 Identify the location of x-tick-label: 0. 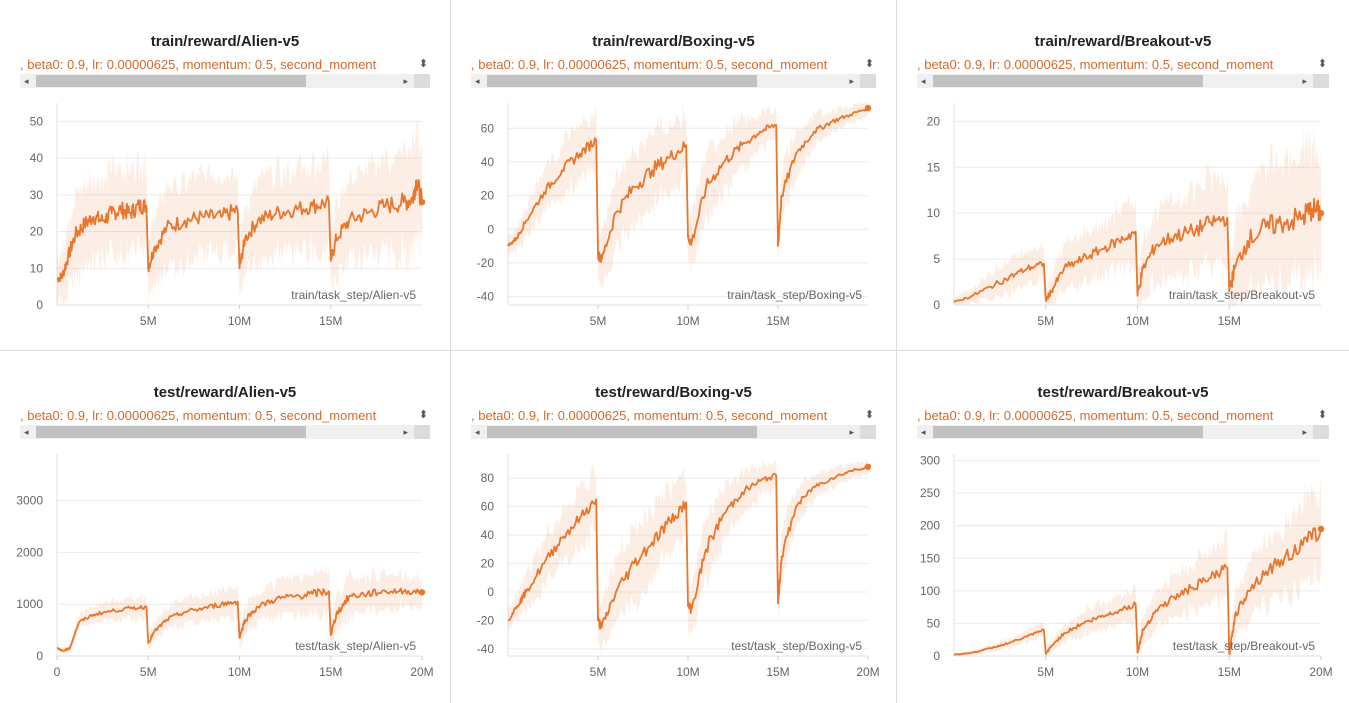
(57, 672).